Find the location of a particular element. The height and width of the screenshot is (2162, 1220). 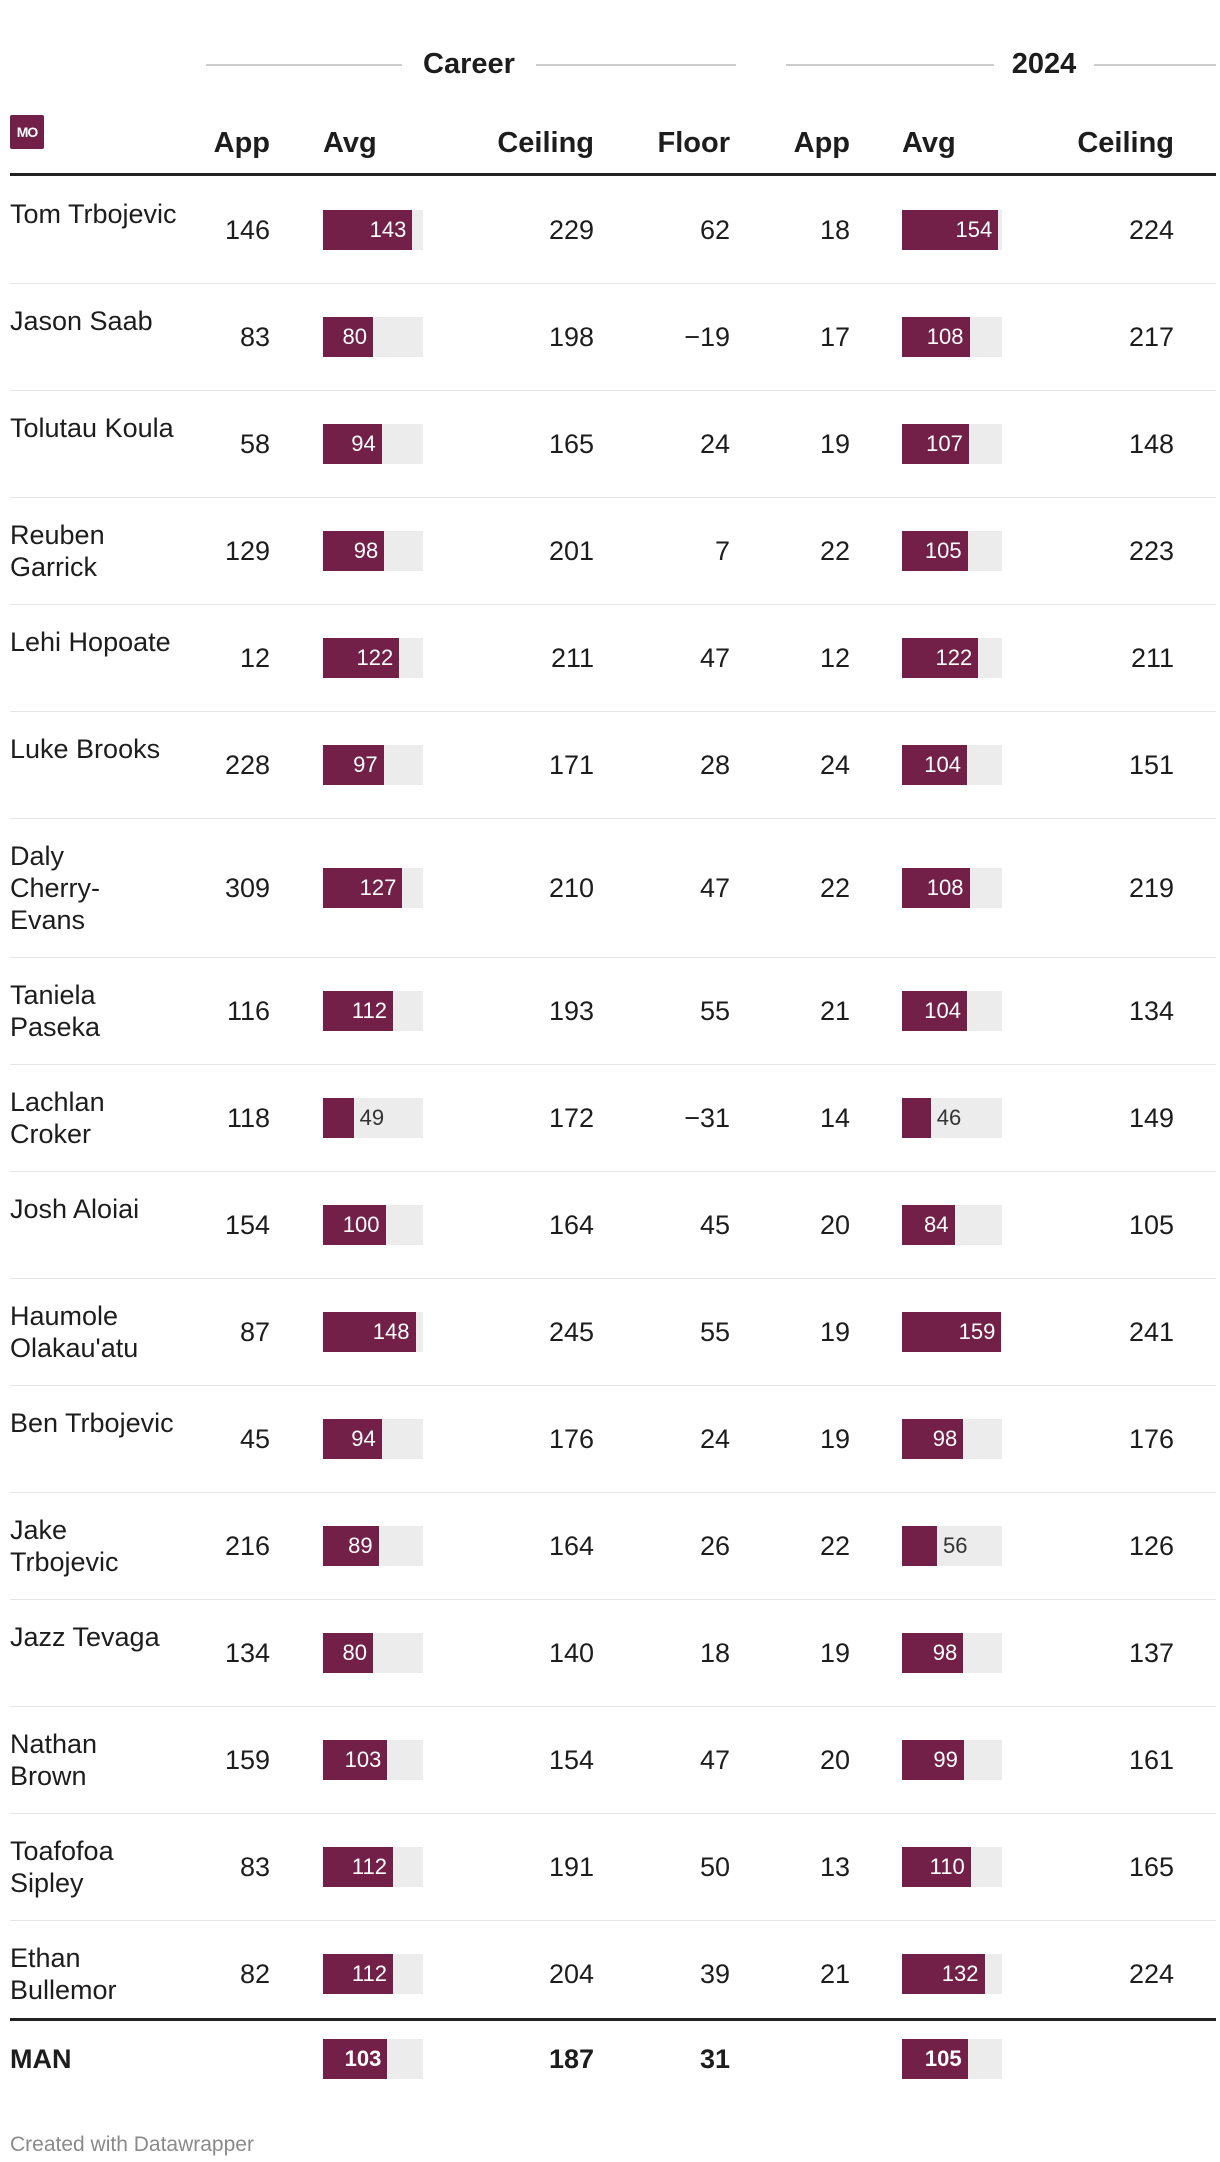

team-total-row: MAN 103 187 31 105 is located at coordinates (613, 2059).